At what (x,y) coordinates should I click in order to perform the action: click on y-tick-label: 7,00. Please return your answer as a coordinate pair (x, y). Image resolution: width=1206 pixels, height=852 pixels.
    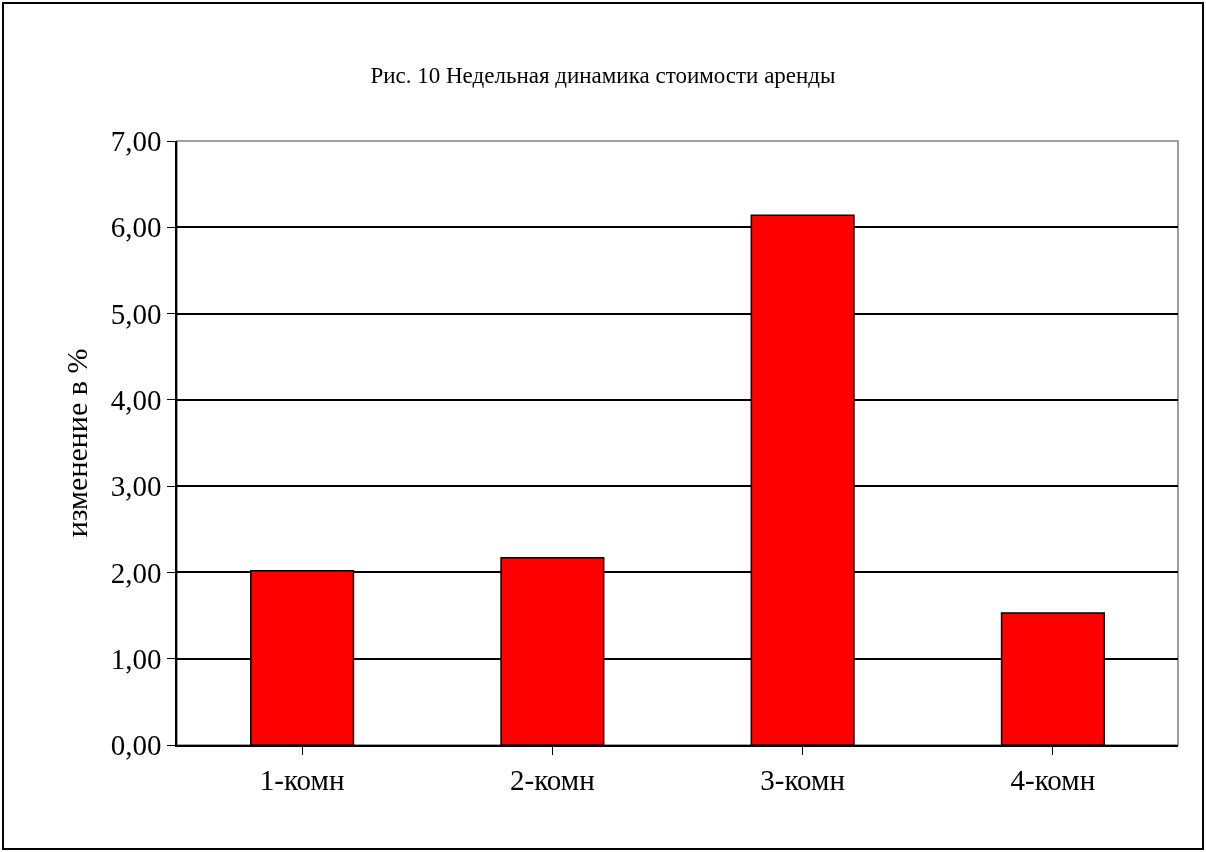
    Looking at the image, I should click on (136, 141).